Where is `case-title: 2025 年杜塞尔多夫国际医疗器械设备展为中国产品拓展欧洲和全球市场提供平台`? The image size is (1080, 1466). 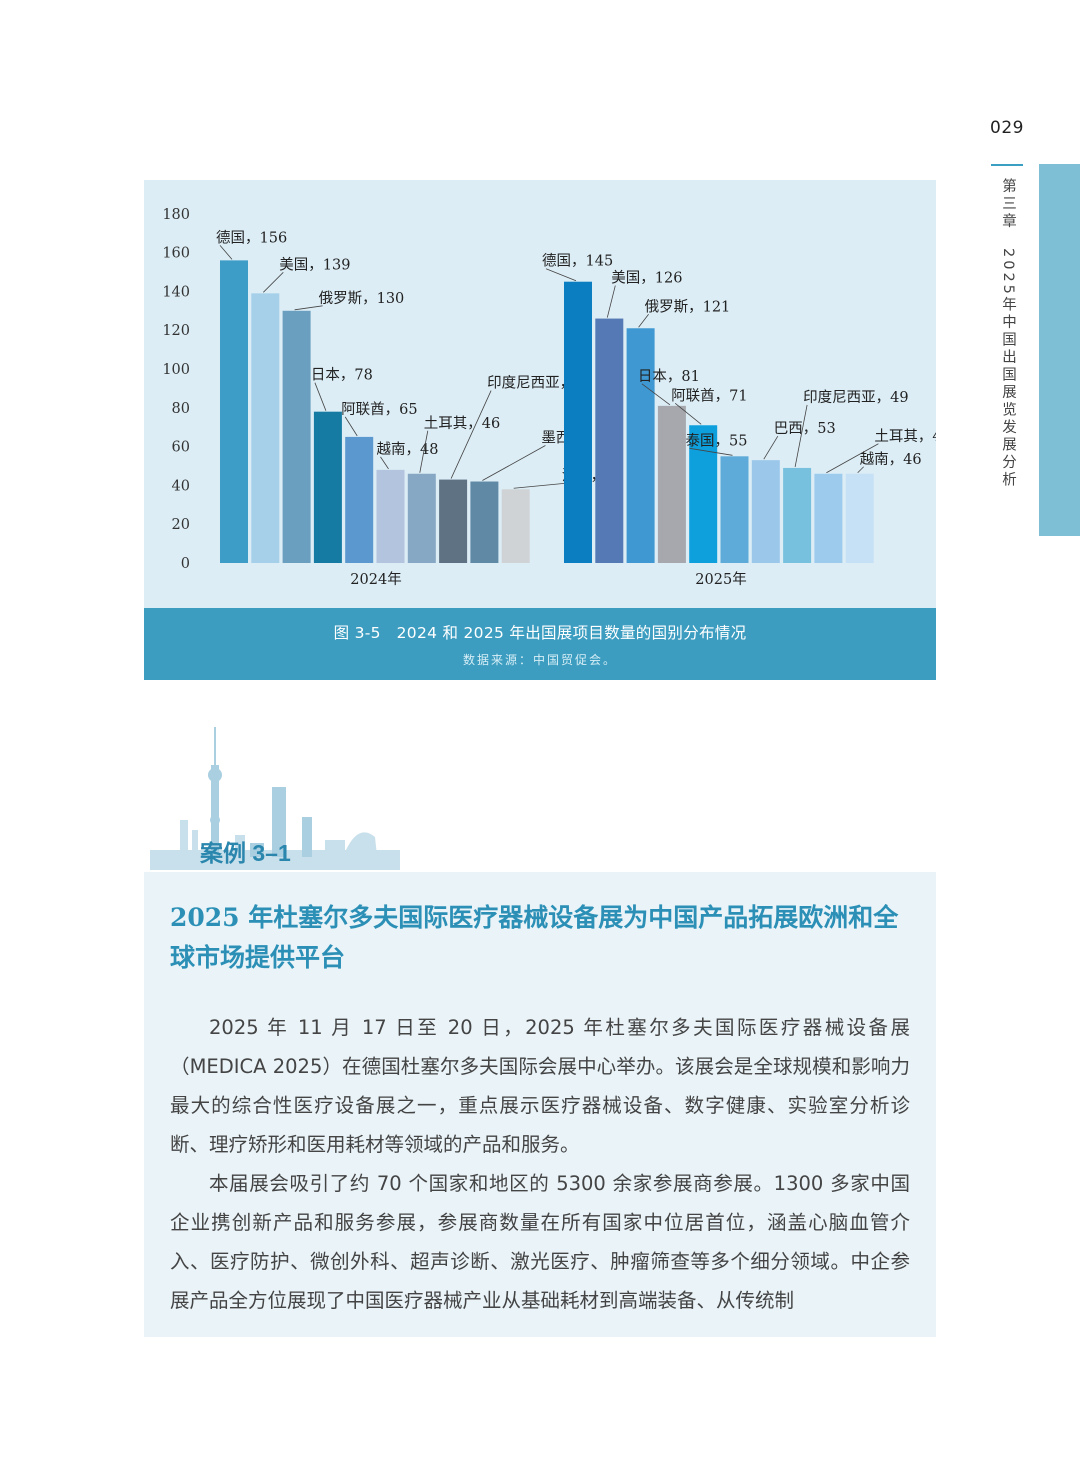 case-title: 2025 年杜塞尔多夫国际医疗器械设备展为中国产品拓展欧洲和全球市场提供平台 is located at coordinates (534, 937).